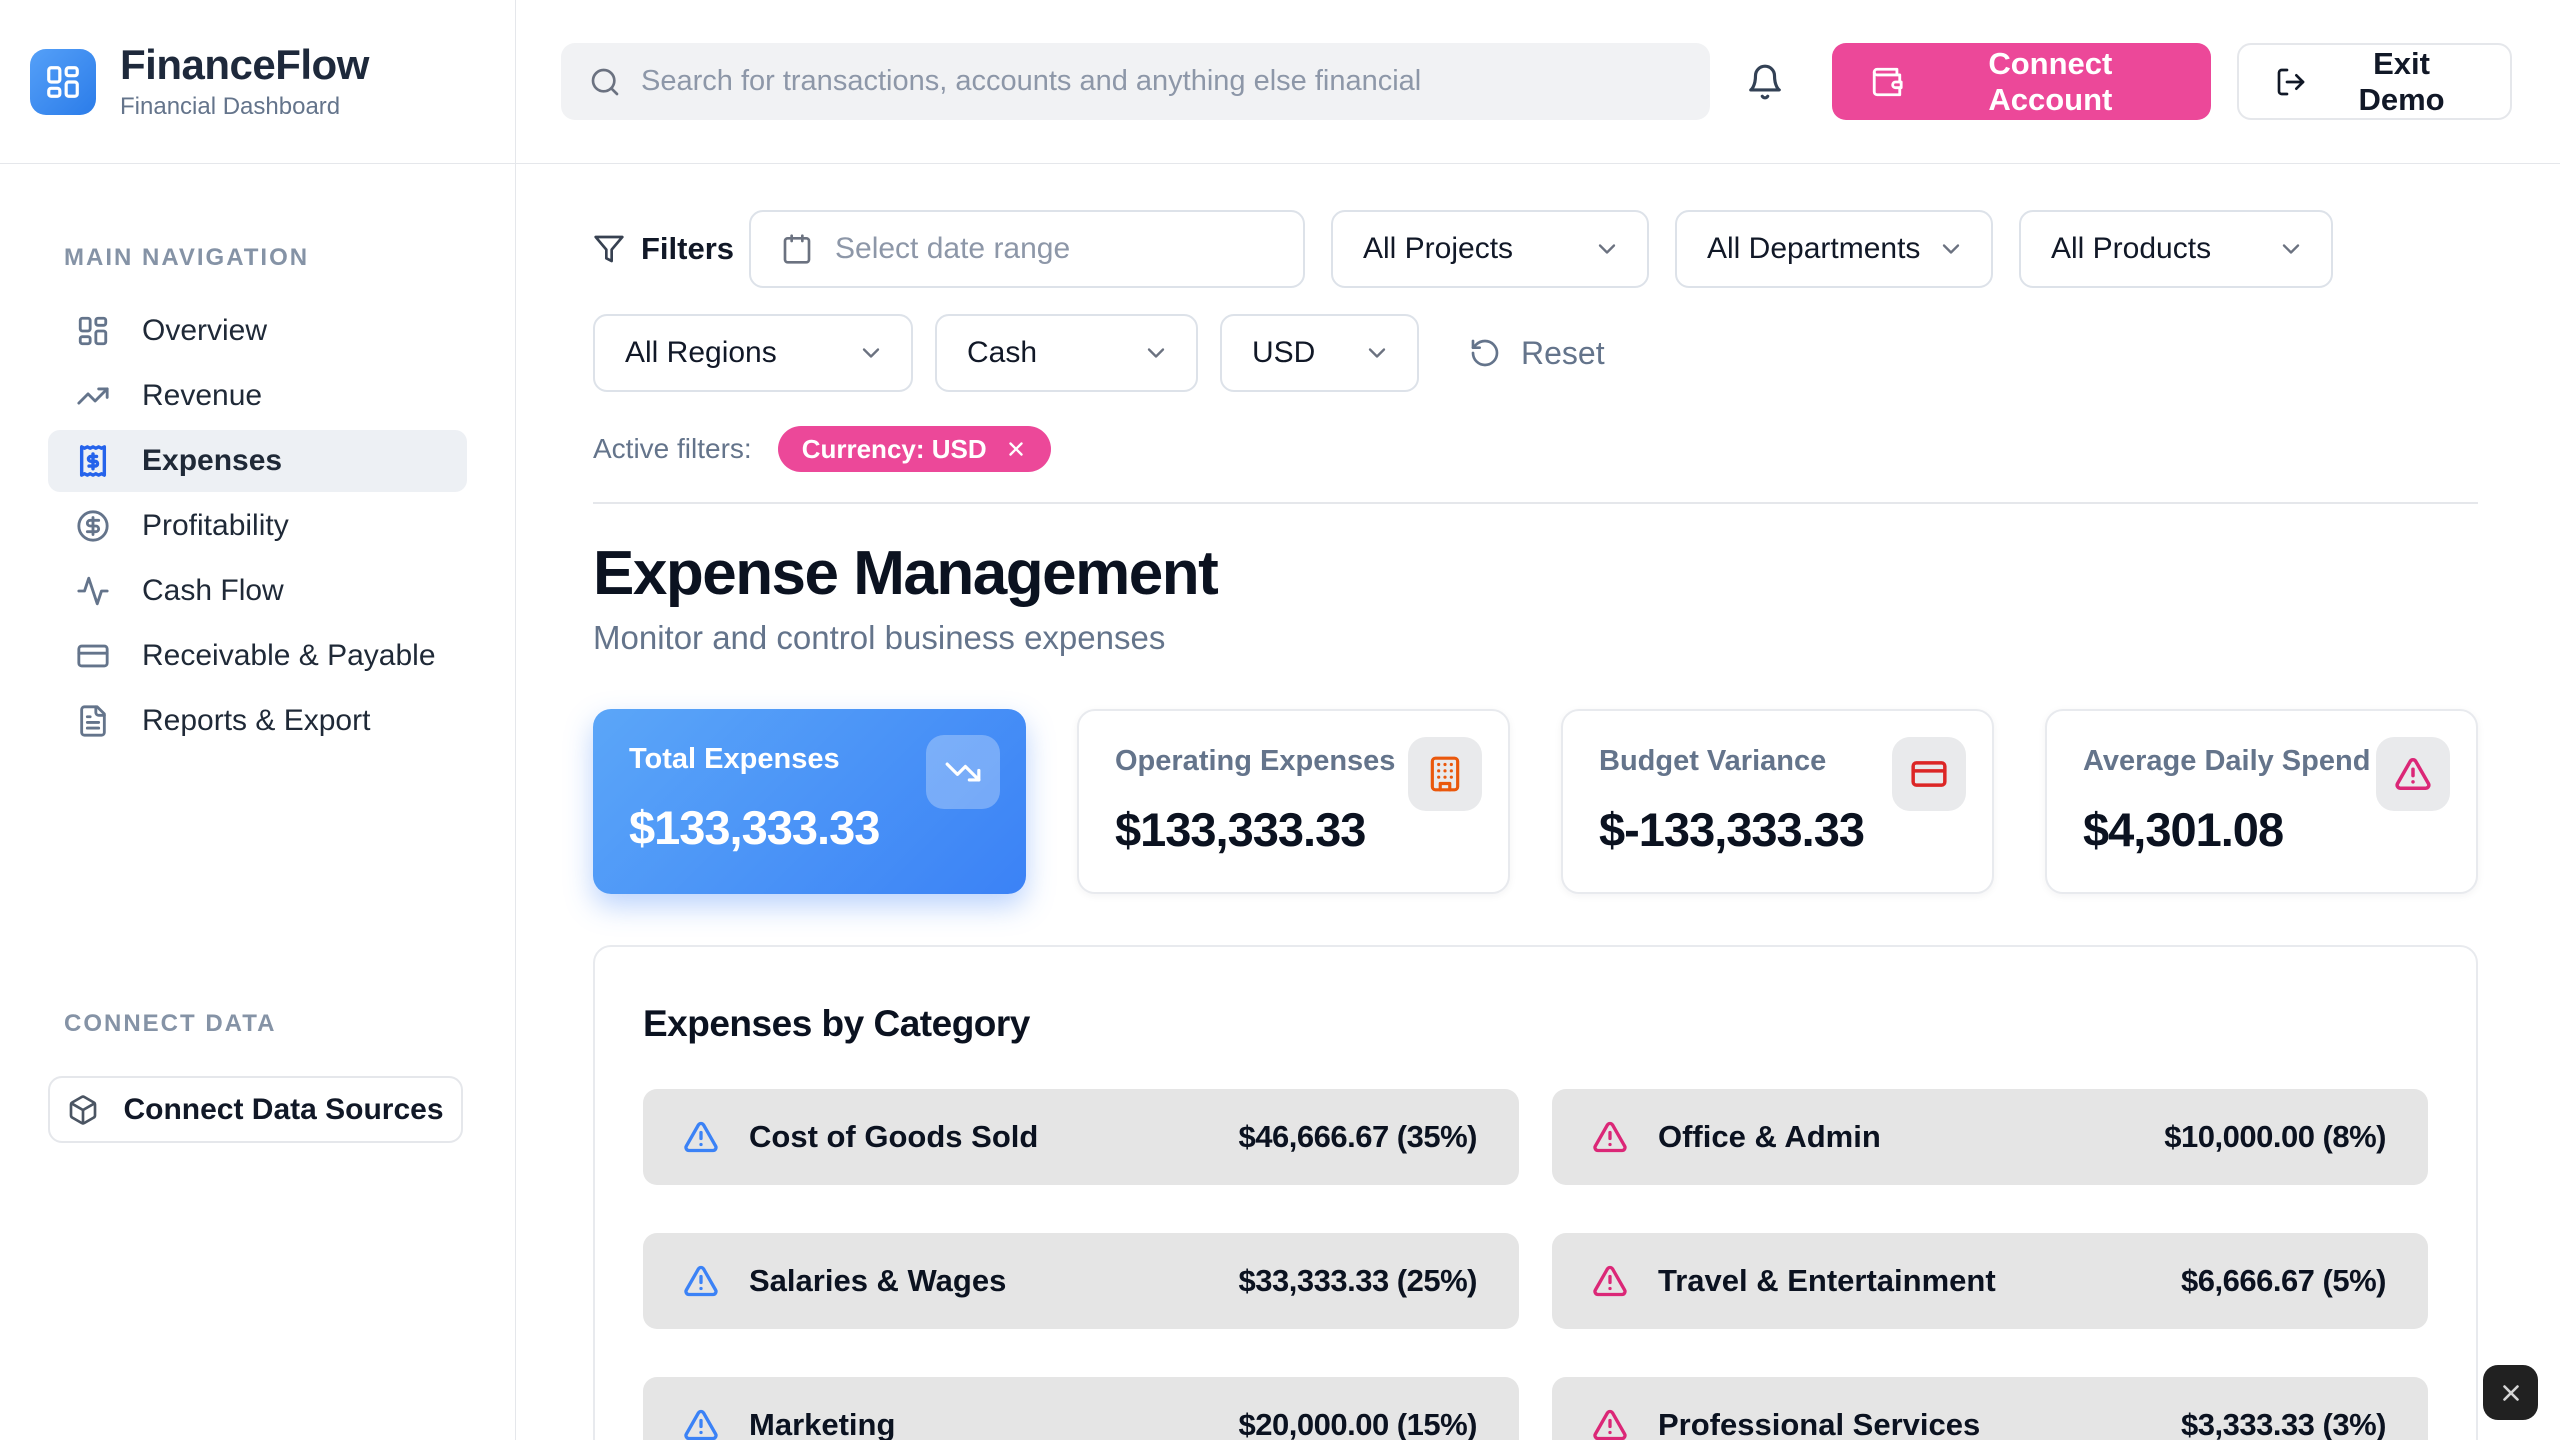  Describe the element at coordinates (283, 1109) in the screenshot. I see `connect-data-sources-label: Connect Data Sources` at that location.